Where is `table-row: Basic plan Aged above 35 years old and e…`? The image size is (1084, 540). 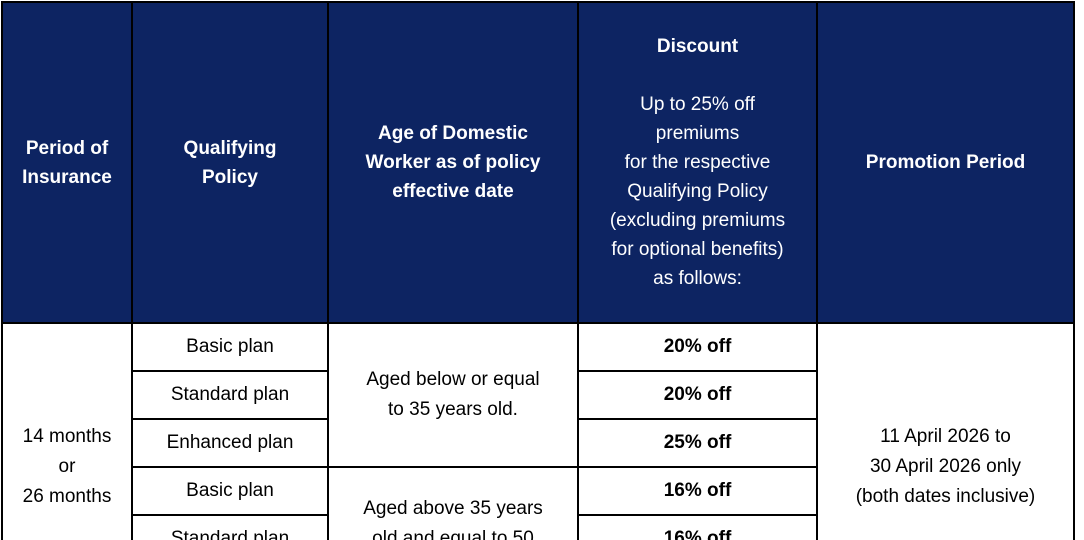
table-row: Basic plan Aged above 35 years old and e… is located at coordinates (538, 503).